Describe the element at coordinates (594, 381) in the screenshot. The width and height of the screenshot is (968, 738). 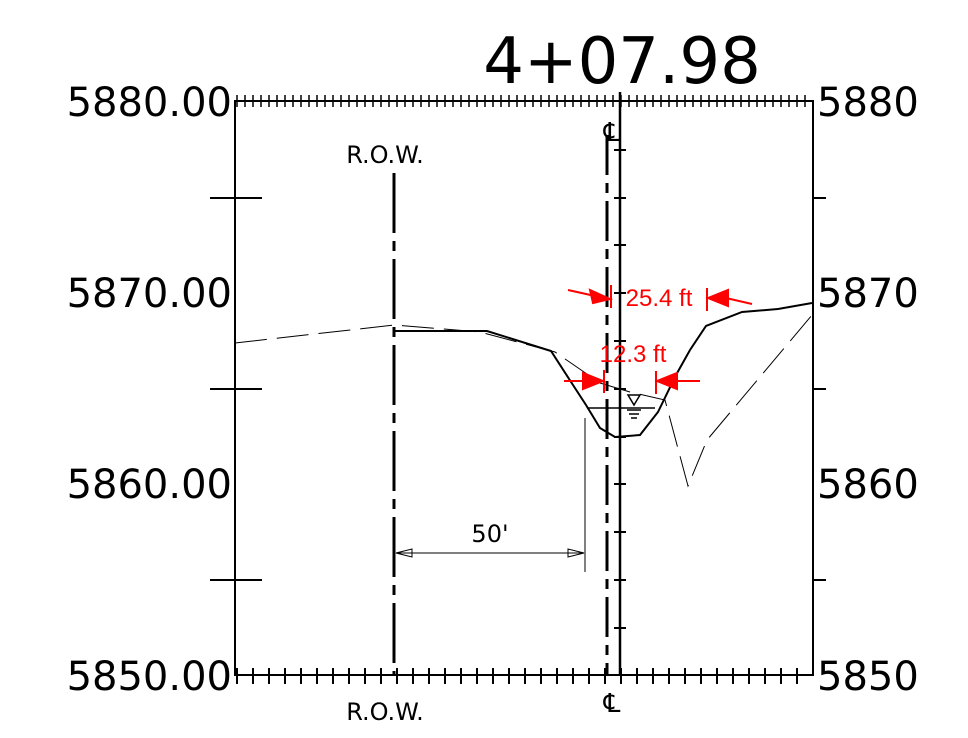
I see `water-width-arrow-left-icon` at that location.